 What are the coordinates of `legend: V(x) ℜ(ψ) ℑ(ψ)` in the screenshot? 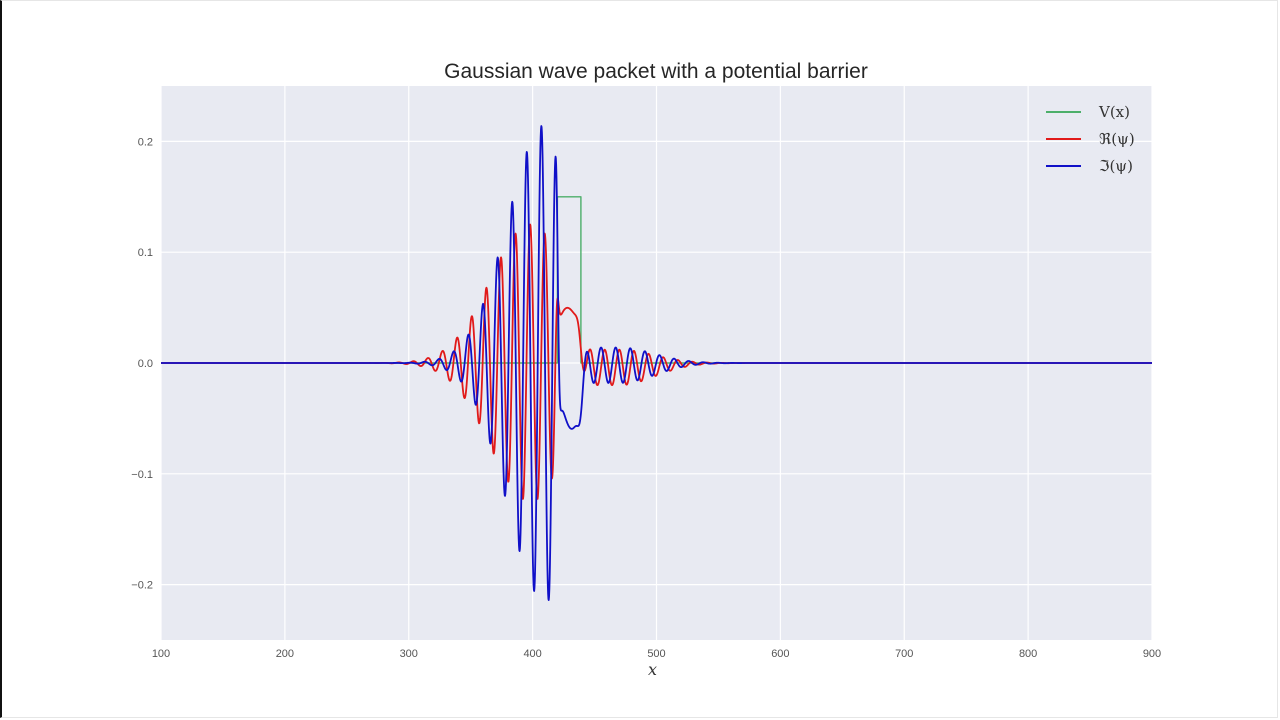 It's located at (1090, 138).